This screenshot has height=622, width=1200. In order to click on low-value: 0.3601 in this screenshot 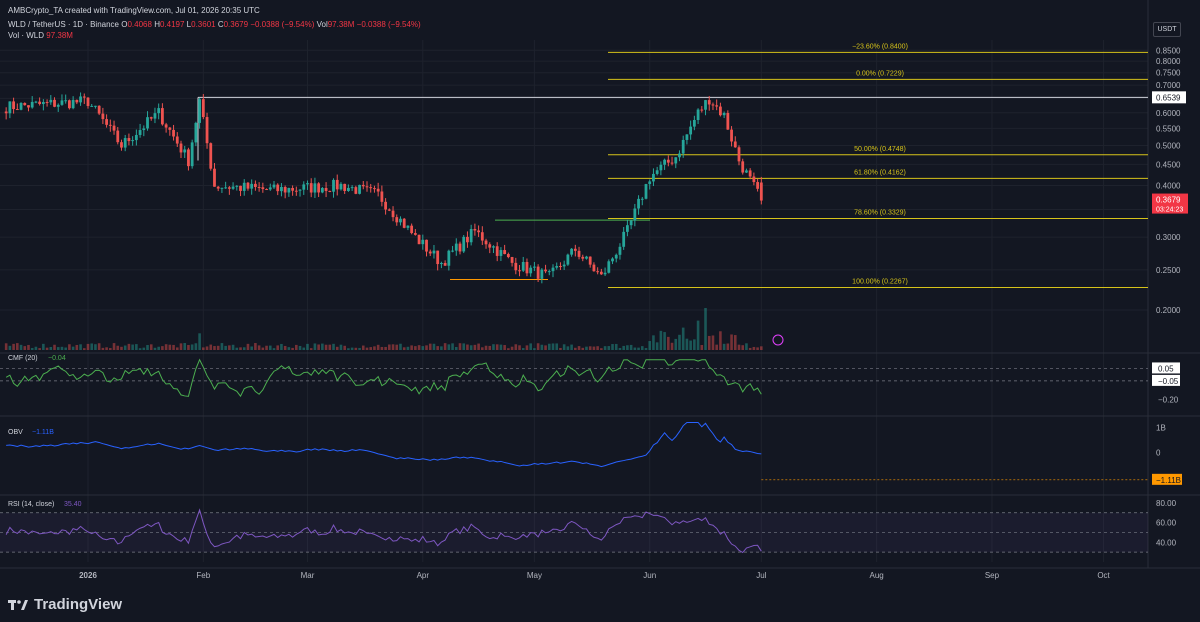, I will do `click(203, 24)`.